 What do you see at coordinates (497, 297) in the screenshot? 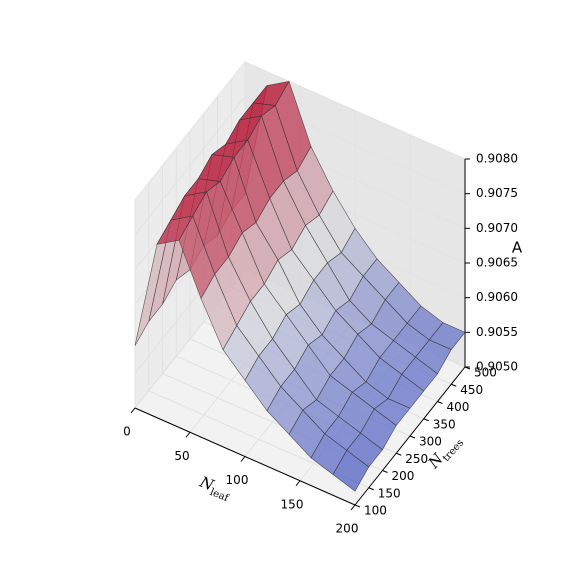
I see `z-tick-label: 0.9060` at bounding box center [497, 297].